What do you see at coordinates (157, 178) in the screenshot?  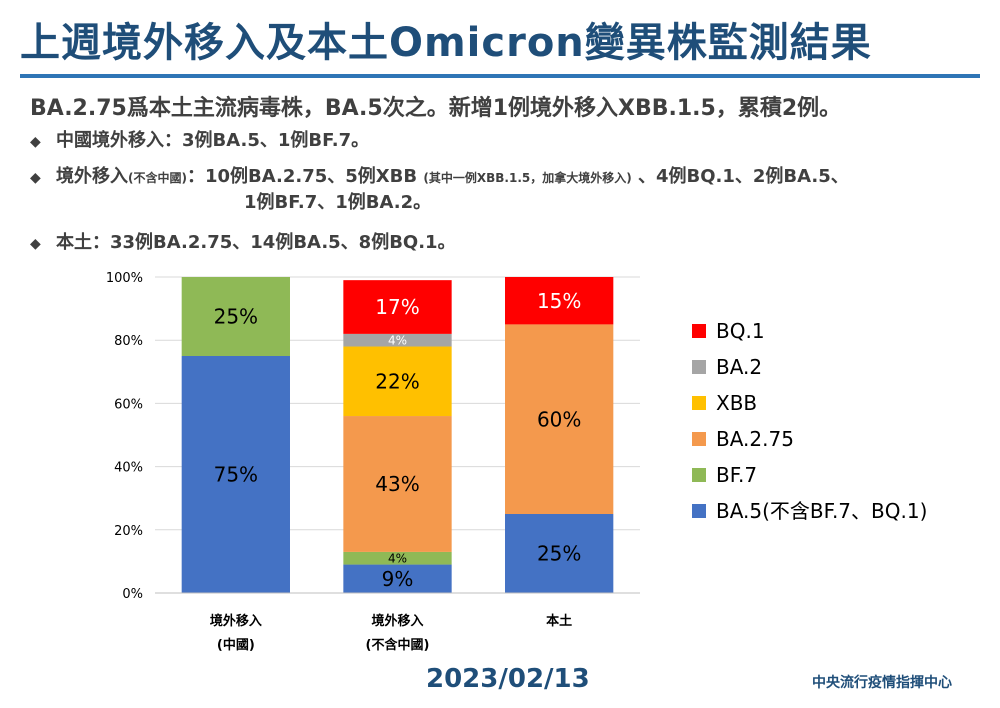 I see `bullet-overseas-note: (不含中國)` at bounding box center [157, 178].